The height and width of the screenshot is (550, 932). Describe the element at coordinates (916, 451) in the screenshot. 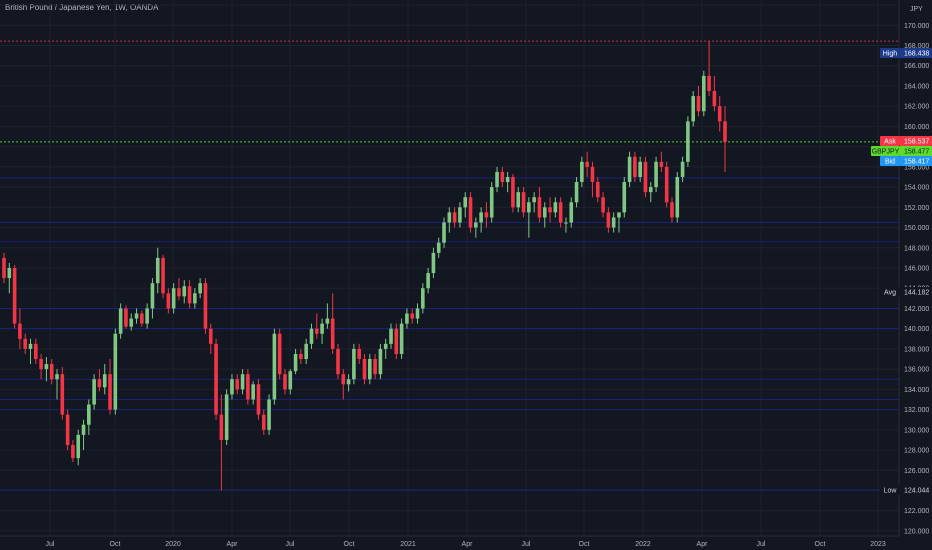

I see `price-tick-label: 128.000` at that location.